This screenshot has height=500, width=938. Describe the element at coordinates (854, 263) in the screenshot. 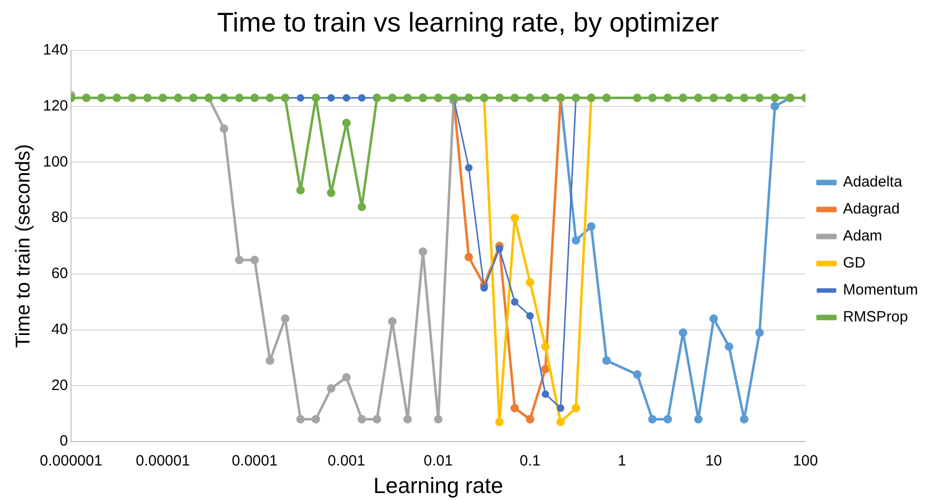

I see `legend-label: GD` at that location.